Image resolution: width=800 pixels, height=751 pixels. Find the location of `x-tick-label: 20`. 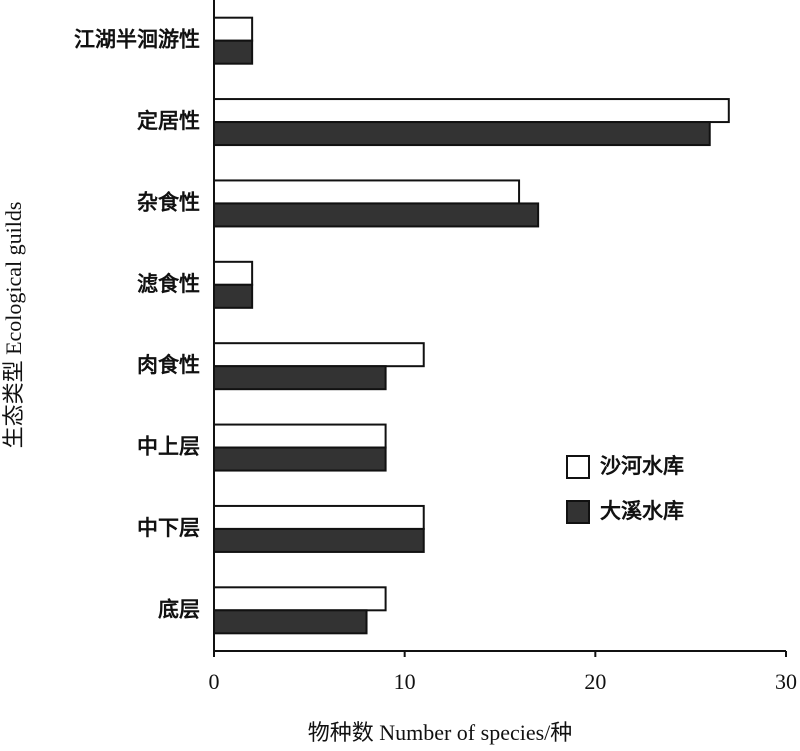

x-tick-label: 20 is located at coordinates (595, 681).